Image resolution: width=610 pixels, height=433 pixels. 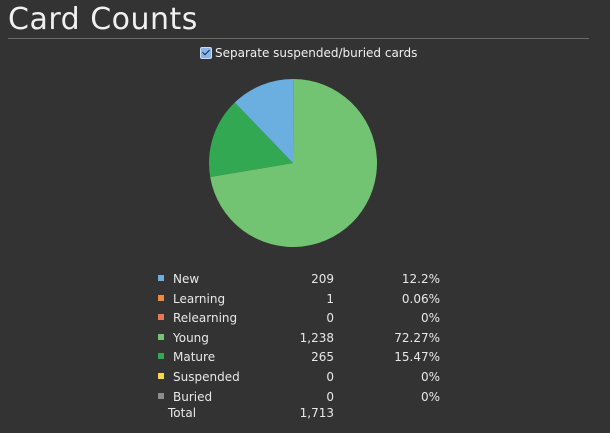 I want to click on legend-label: Learning, so click(x=199, y=298).